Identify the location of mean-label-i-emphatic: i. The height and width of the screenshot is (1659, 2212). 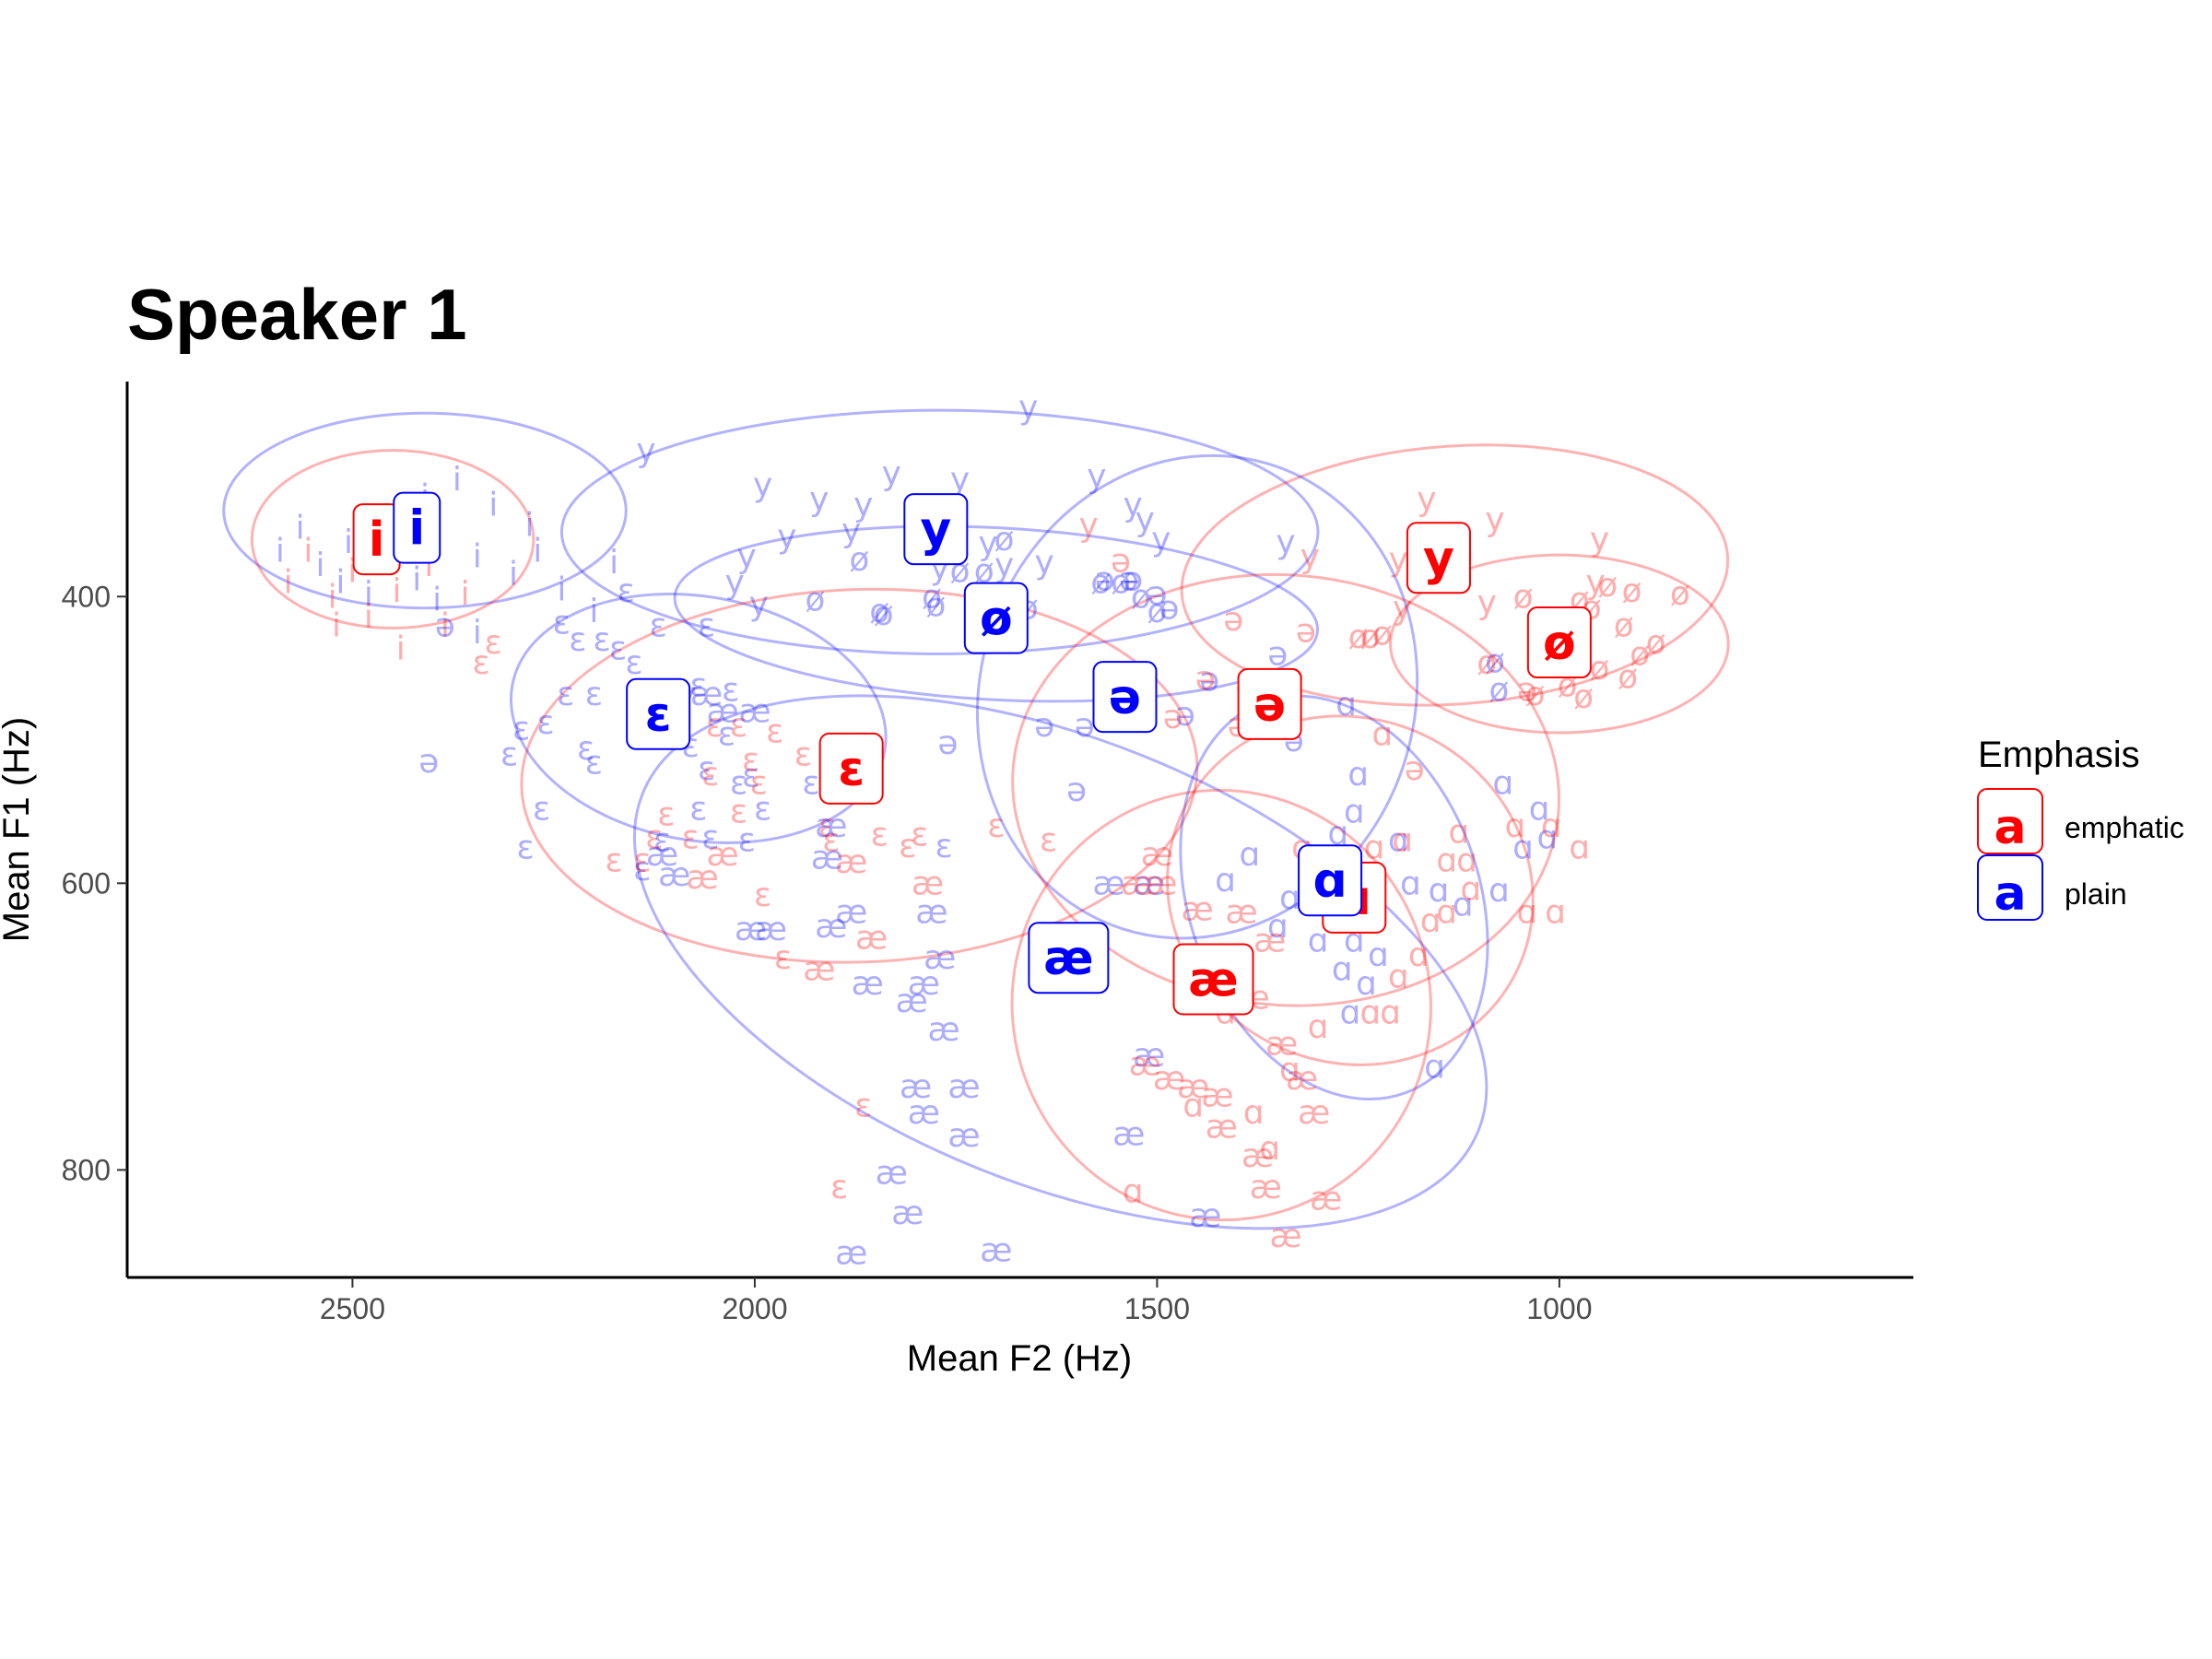
(376, 539).